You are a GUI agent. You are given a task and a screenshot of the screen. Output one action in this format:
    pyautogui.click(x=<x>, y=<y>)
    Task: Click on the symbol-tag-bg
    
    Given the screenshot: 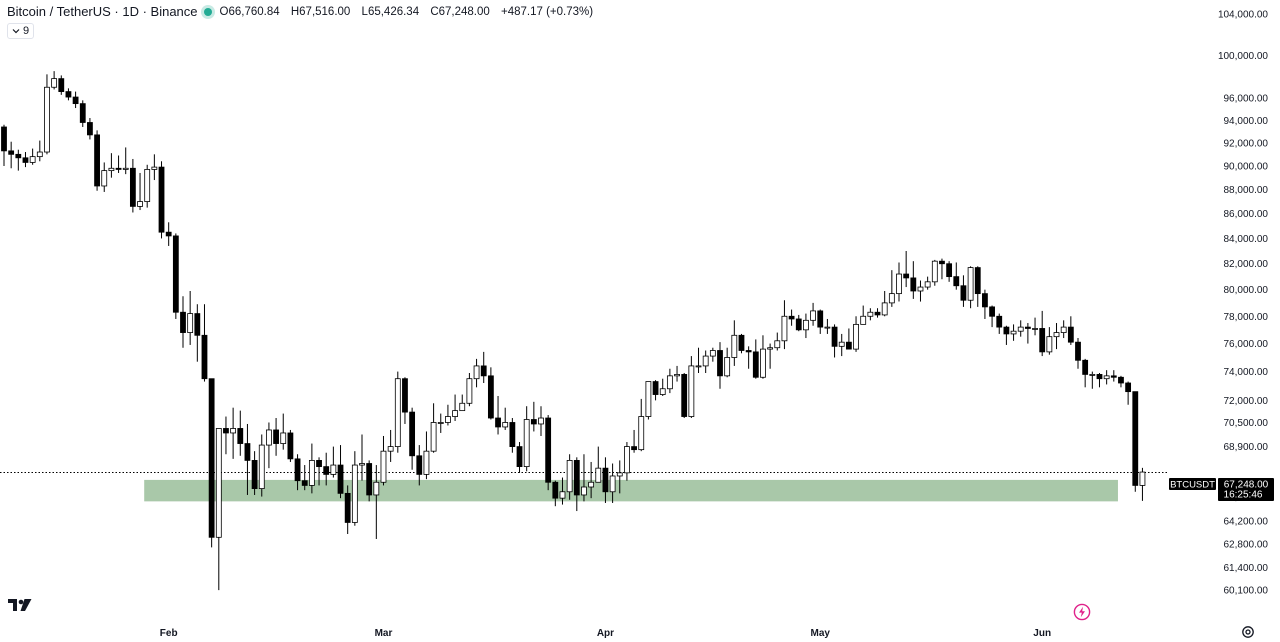 What is the action you would take?
    pyautogui.click(x=1192, y=484)
    